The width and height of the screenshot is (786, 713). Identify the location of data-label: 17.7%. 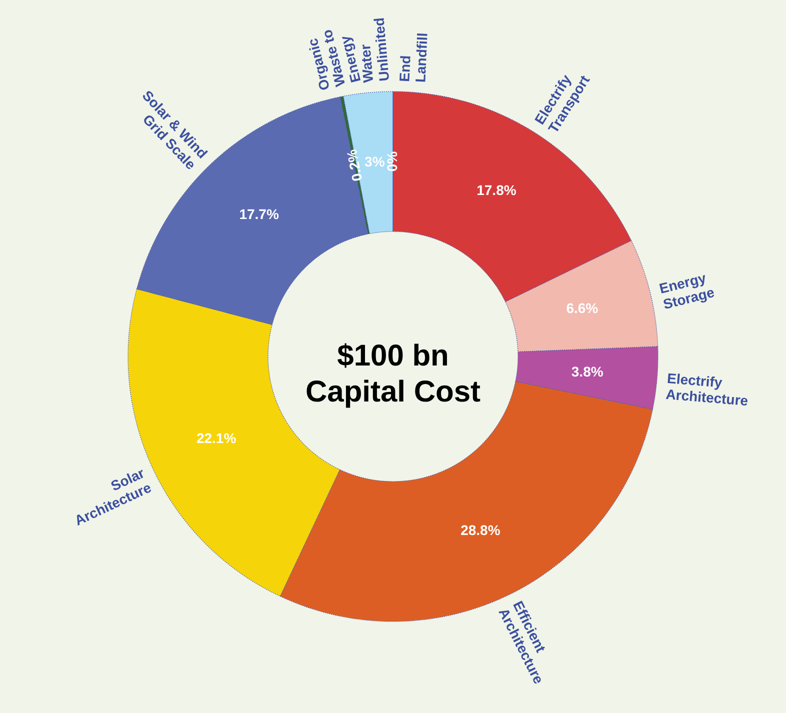
(259, 214).